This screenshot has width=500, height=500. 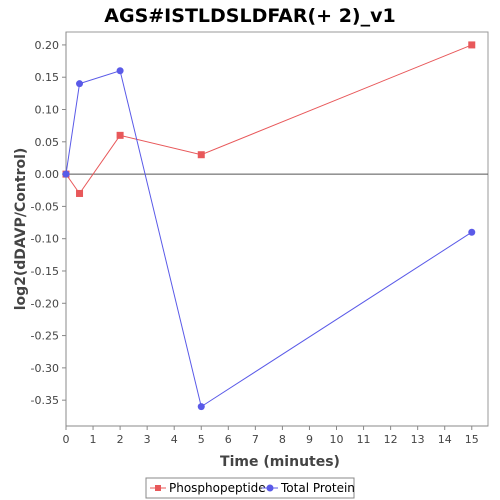 What do you see at coordinates (317, 488) in the screenshot?
I see `legend-total-protein-label: Total Protein` at bounding box center [317, 488].